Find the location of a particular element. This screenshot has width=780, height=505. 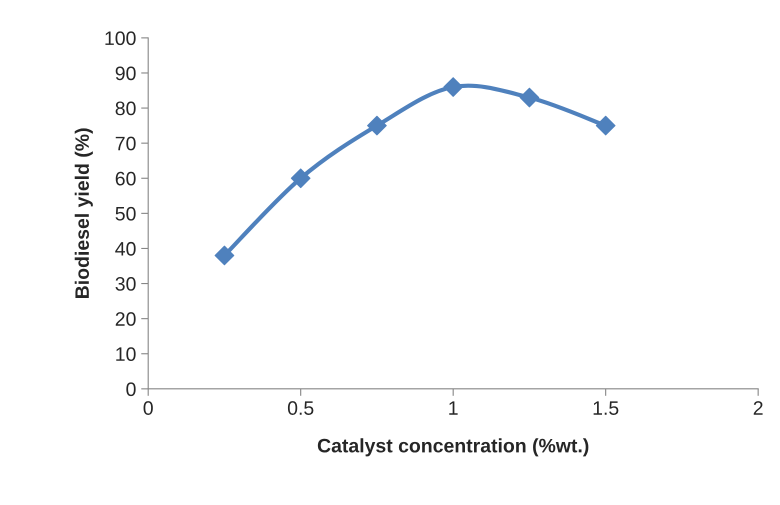

y-axis-title: Biodiesel yield (%) is located at coordinates (83, 213).